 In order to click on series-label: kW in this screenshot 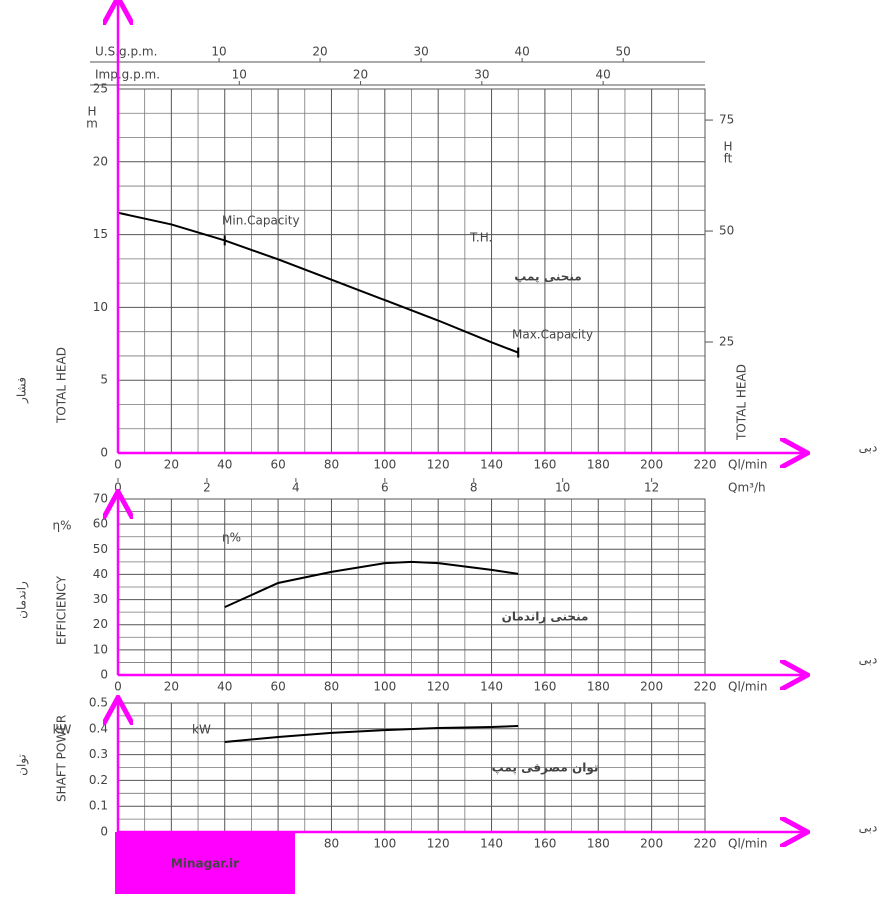, I will do `click(201, 730)`.